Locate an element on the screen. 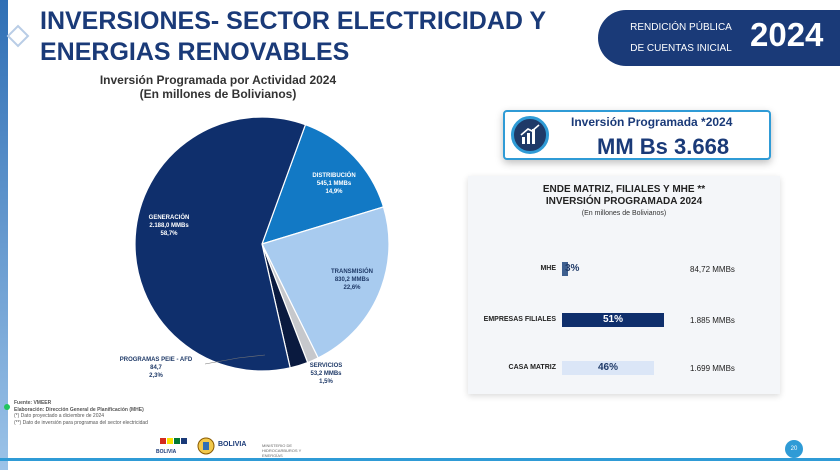 This screenshot has height=470, width=840. breakdown-title-line-1: ENDE MATRIZ, FILIALES Y MHE ** is located at coordinates (624, 189).